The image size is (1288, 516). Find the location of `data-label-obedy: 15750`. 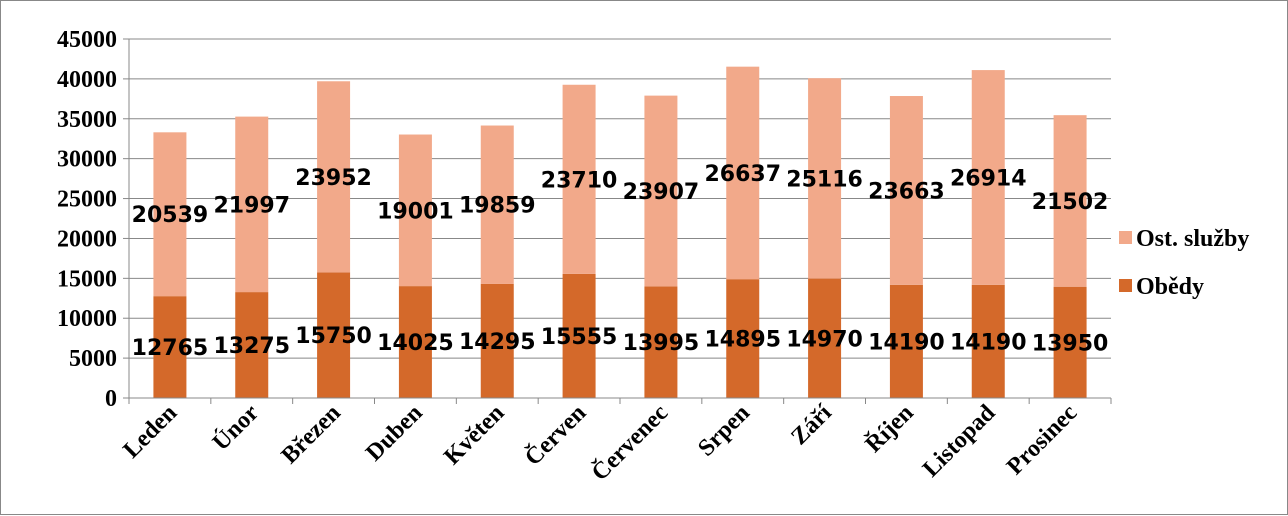

data-label-obedy: 15750 is located at coordinates (333, 336).